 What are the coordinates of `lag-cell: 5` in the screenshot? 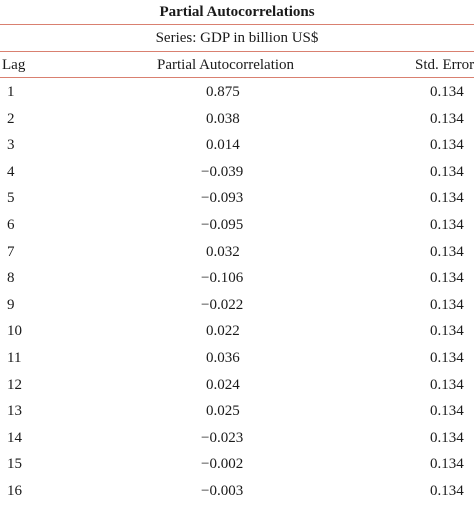 It's located at (11, 198).